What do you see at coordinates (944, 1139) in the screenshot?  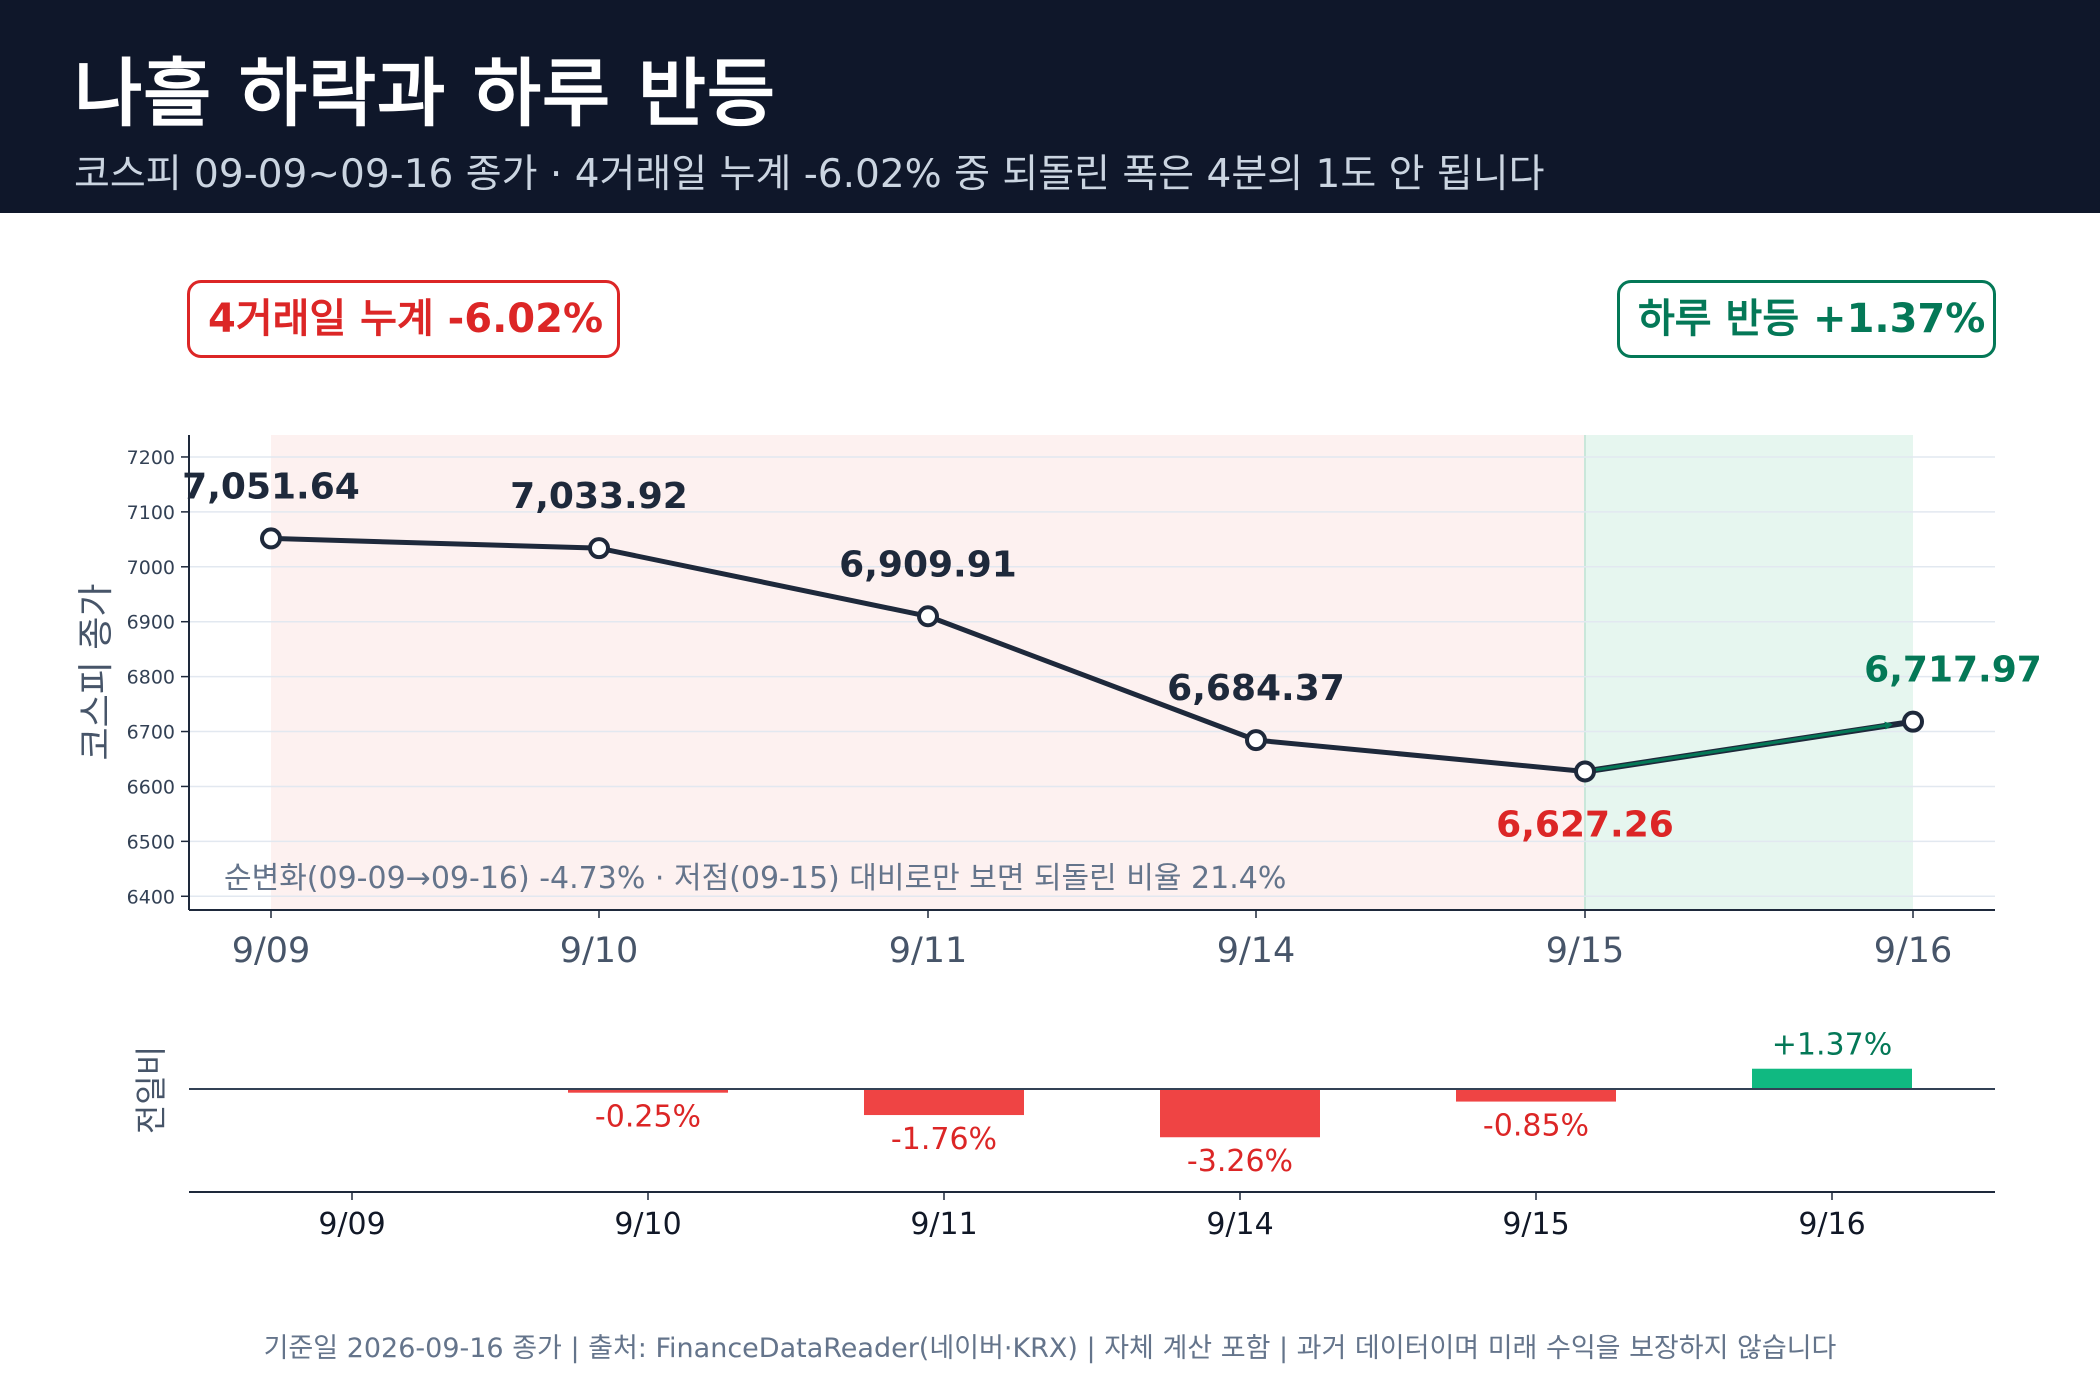 I see `bar-value-label: -1.76%` at bounding box center [944, 1139].